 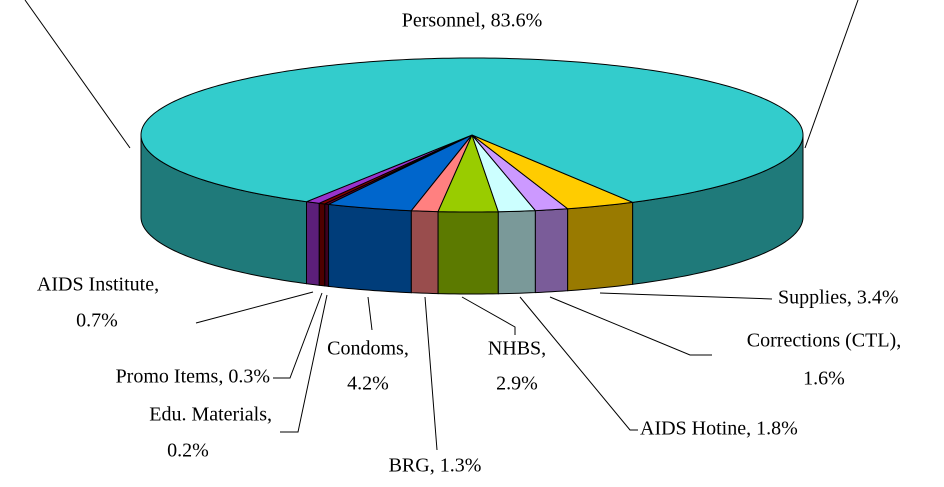 I want to click on data-label: Promo Items, 0.3%, so click(x=193, y=377).